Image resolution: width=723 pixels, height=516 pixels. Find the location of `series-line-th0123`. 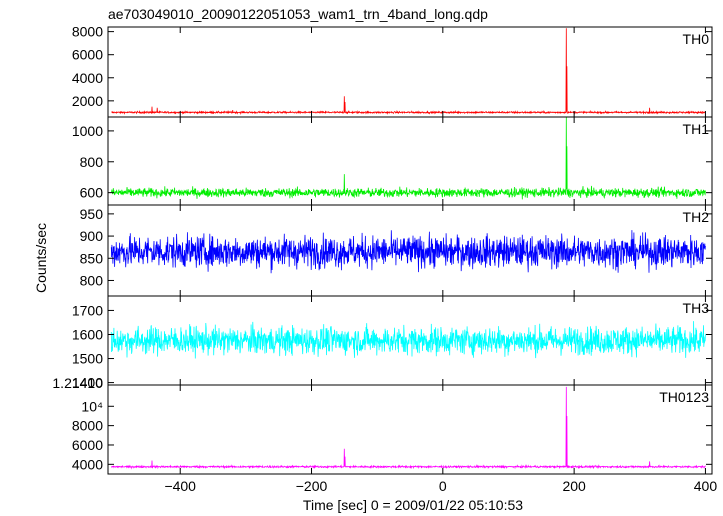

series-line-th0123 is located at coordinates (408, 428).